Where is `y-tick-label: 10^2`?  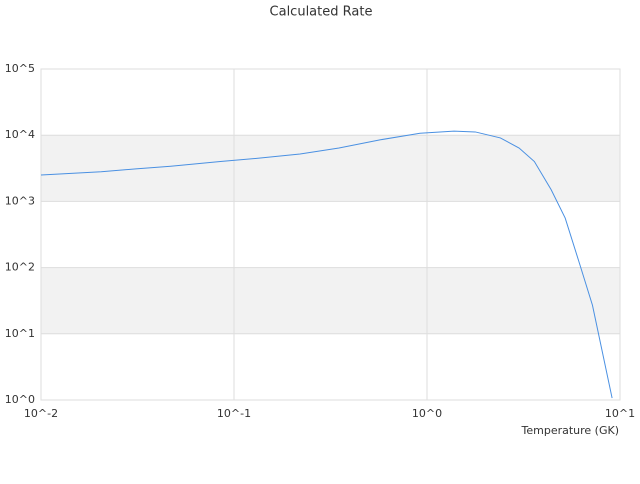 y-tick-label: 10^2 is located at coordinates (20, 267).